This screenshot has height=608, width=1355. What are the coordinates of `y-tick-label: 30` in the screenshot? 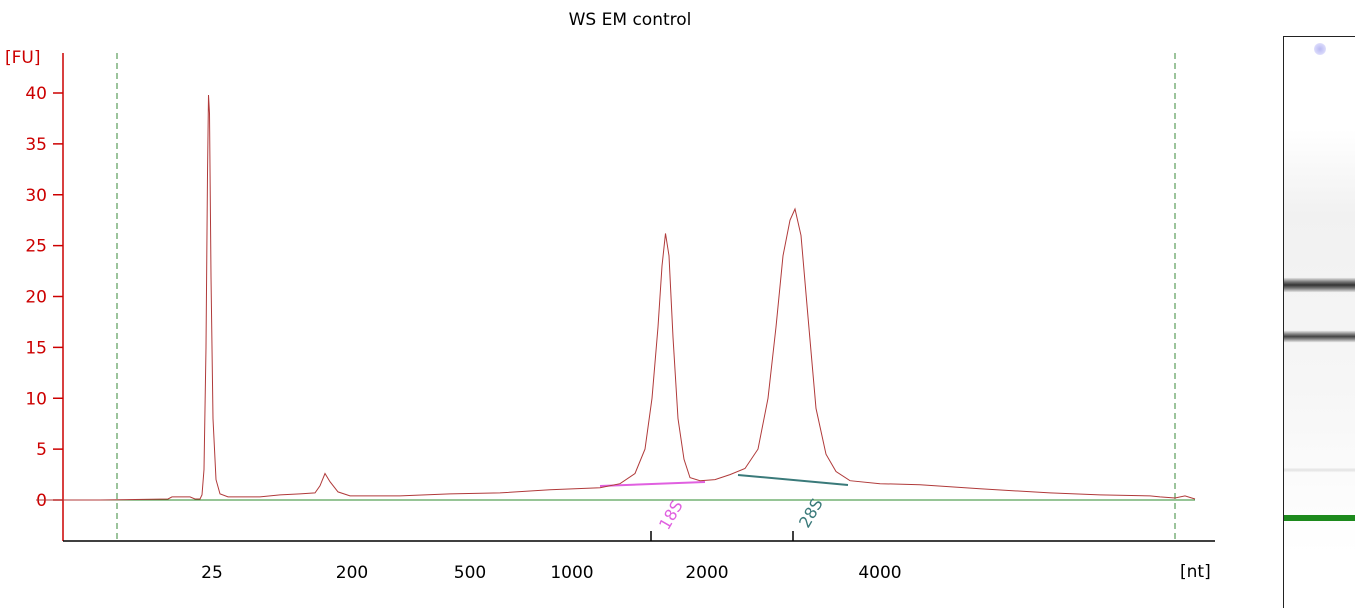 It's located at (36, 196).